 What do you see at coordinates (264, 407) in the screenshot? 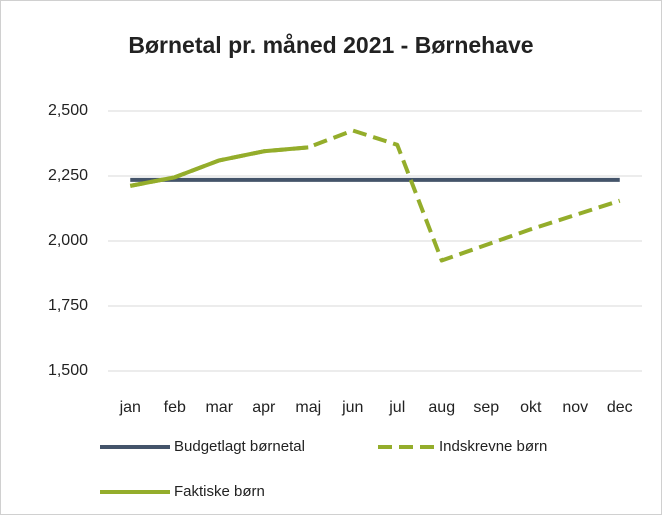
I see `x-tick-label: apr` at bounding box center [264, 407].